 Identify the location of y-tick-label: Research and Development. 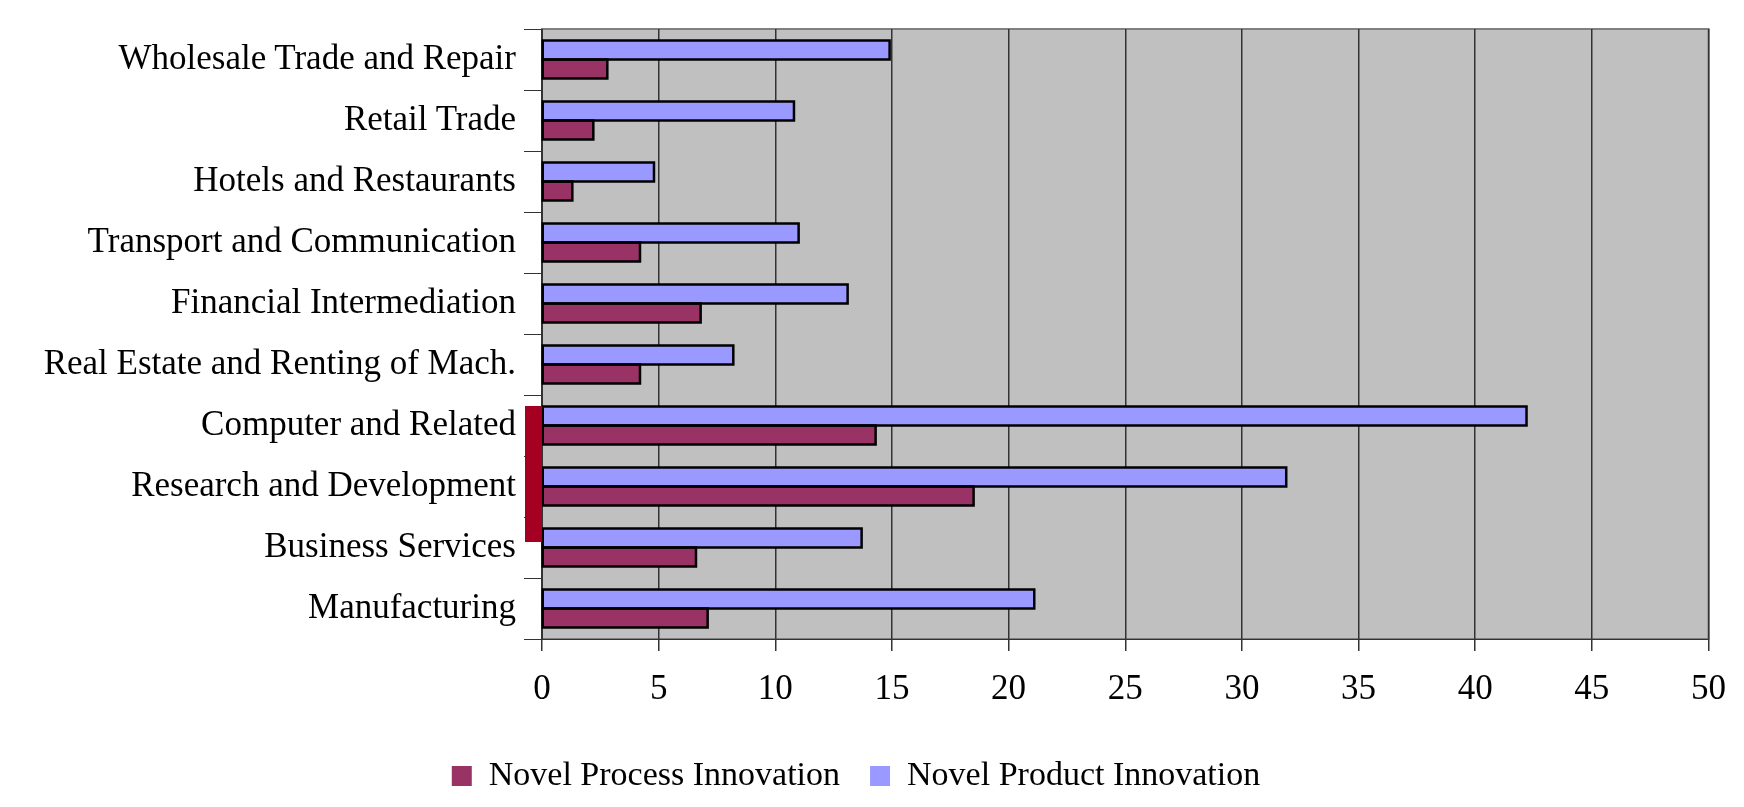
(324, 484).